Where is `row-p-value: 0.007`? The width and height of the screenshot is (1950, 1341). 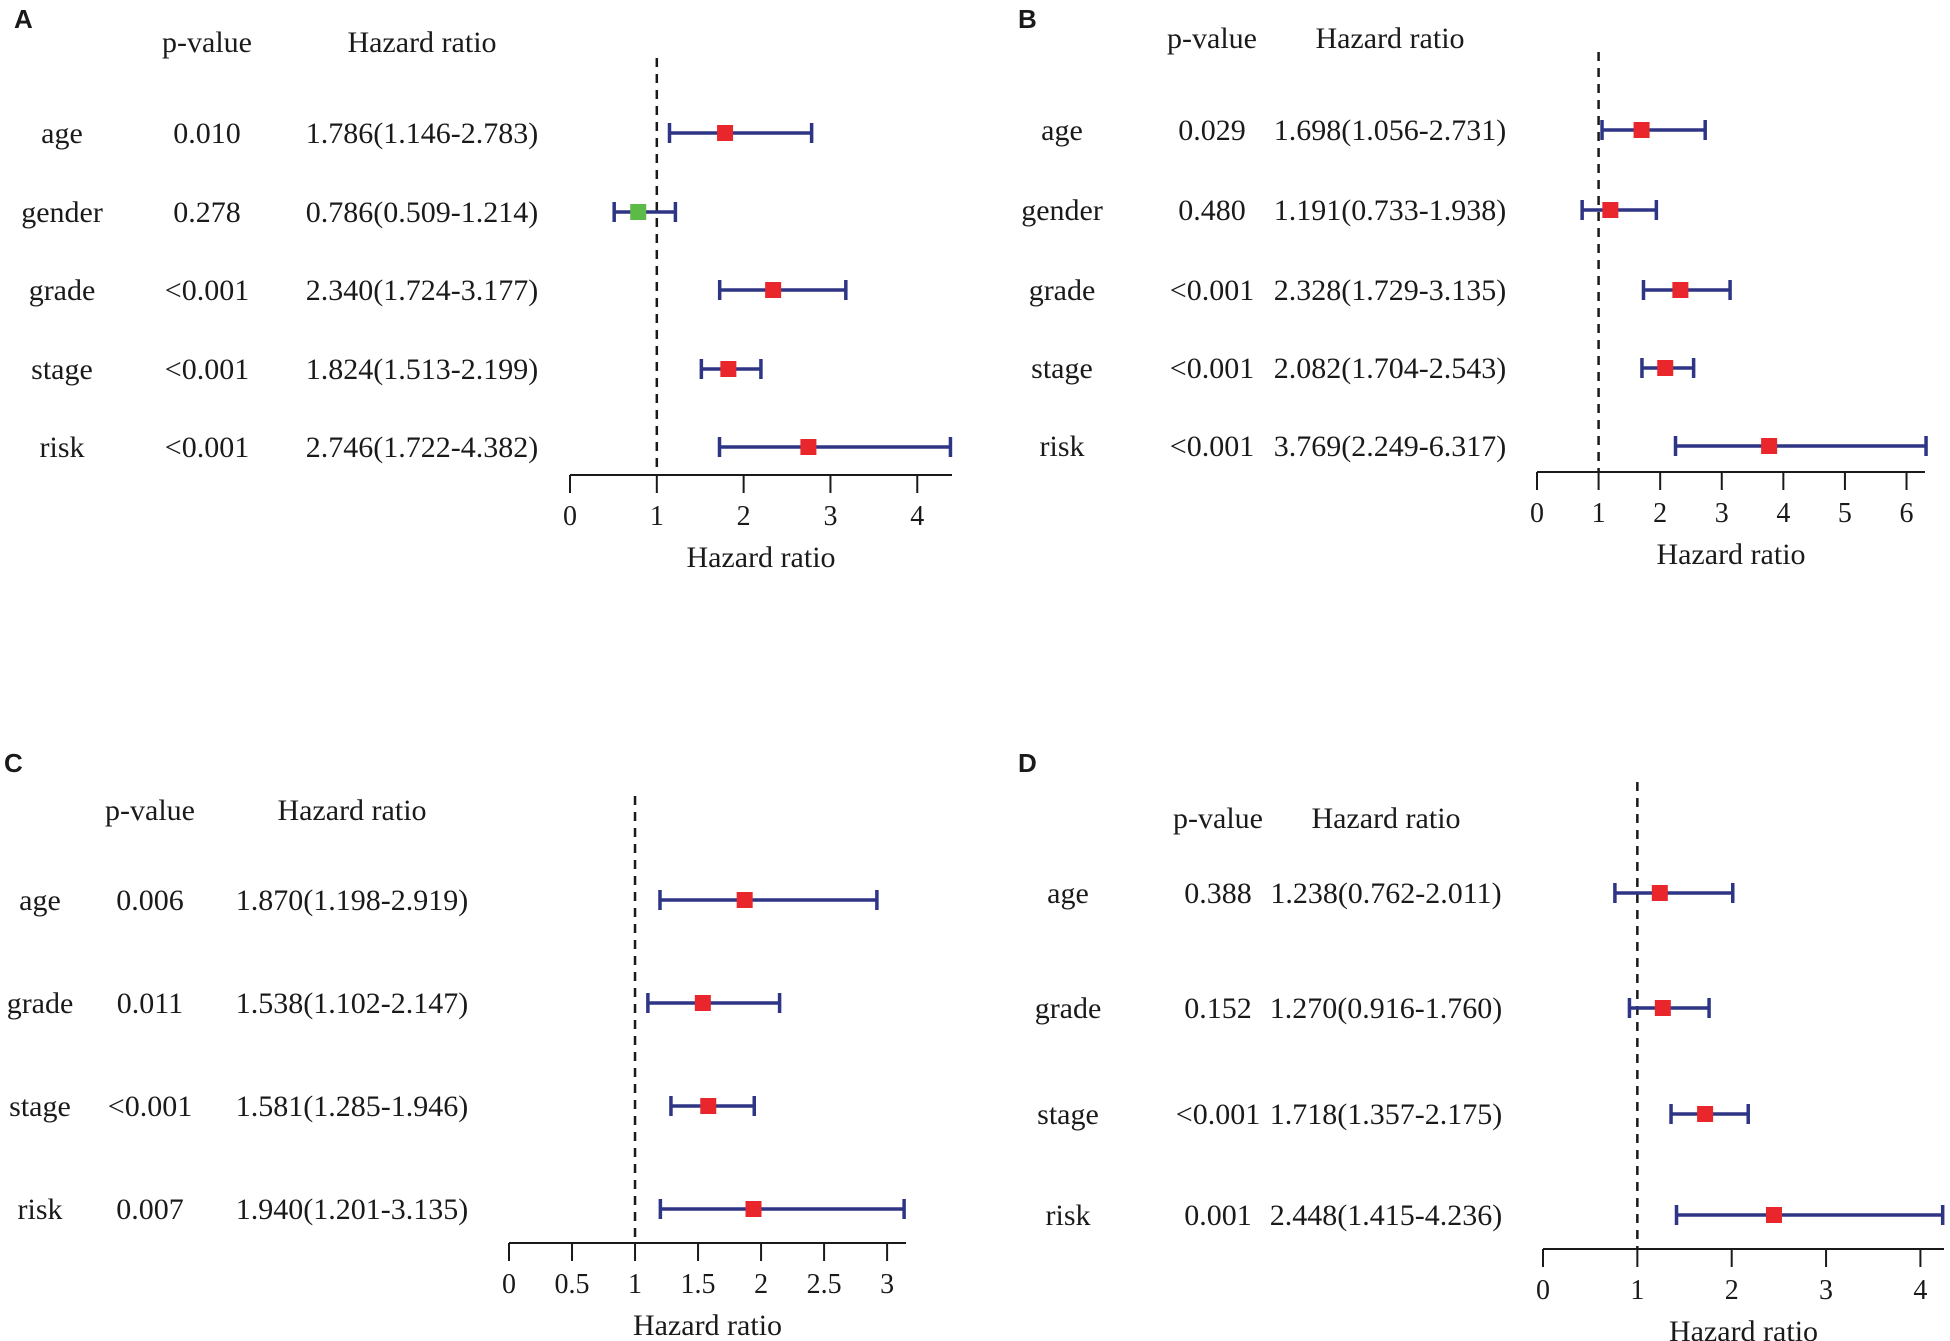 row-p-value: 0.007 is located at coordinates (150, 1209).